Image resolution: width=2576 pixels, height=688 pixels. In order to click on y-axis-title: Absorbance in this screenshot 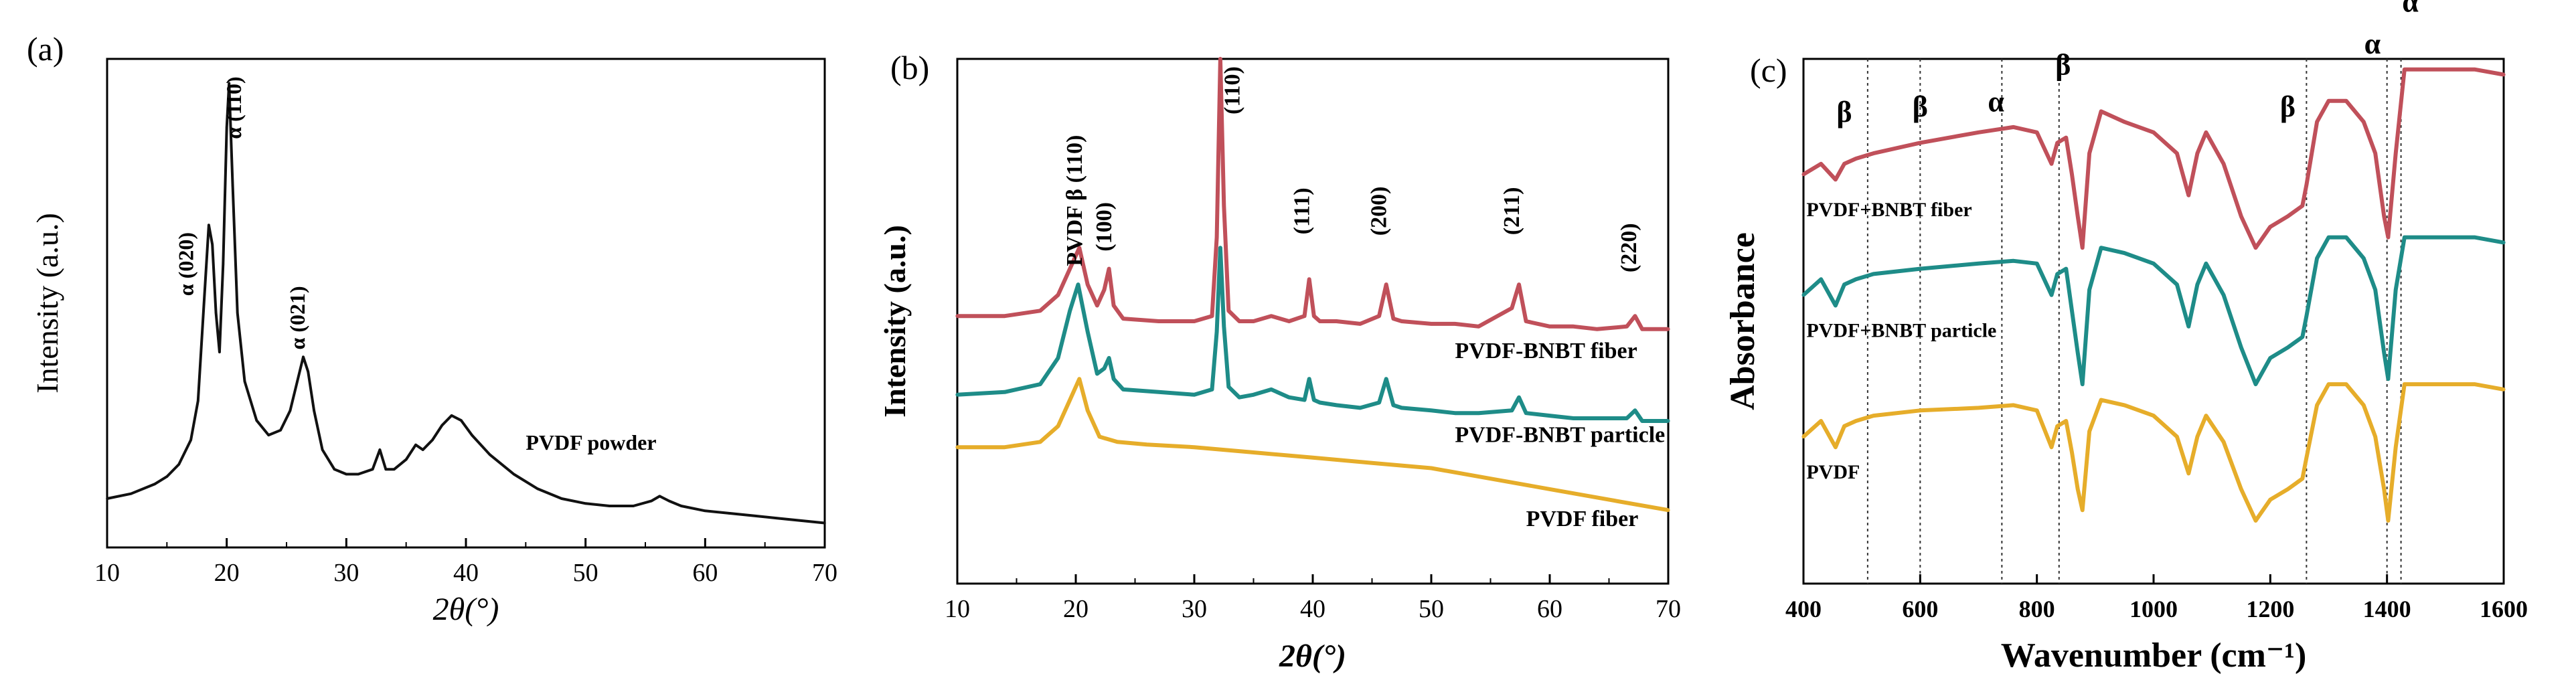, I will do `click(1743, 321)`.